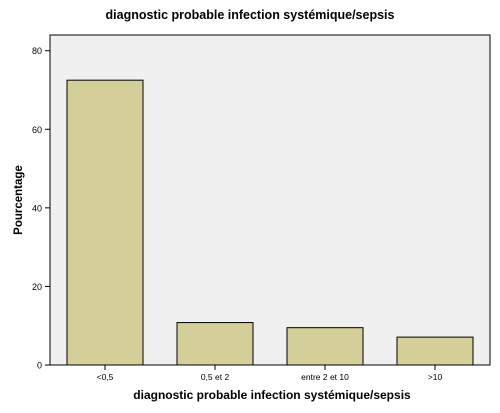 The width and height of the screenshot is (500, 413). I want to click on y-tick-label: 60, so click(37, 130).